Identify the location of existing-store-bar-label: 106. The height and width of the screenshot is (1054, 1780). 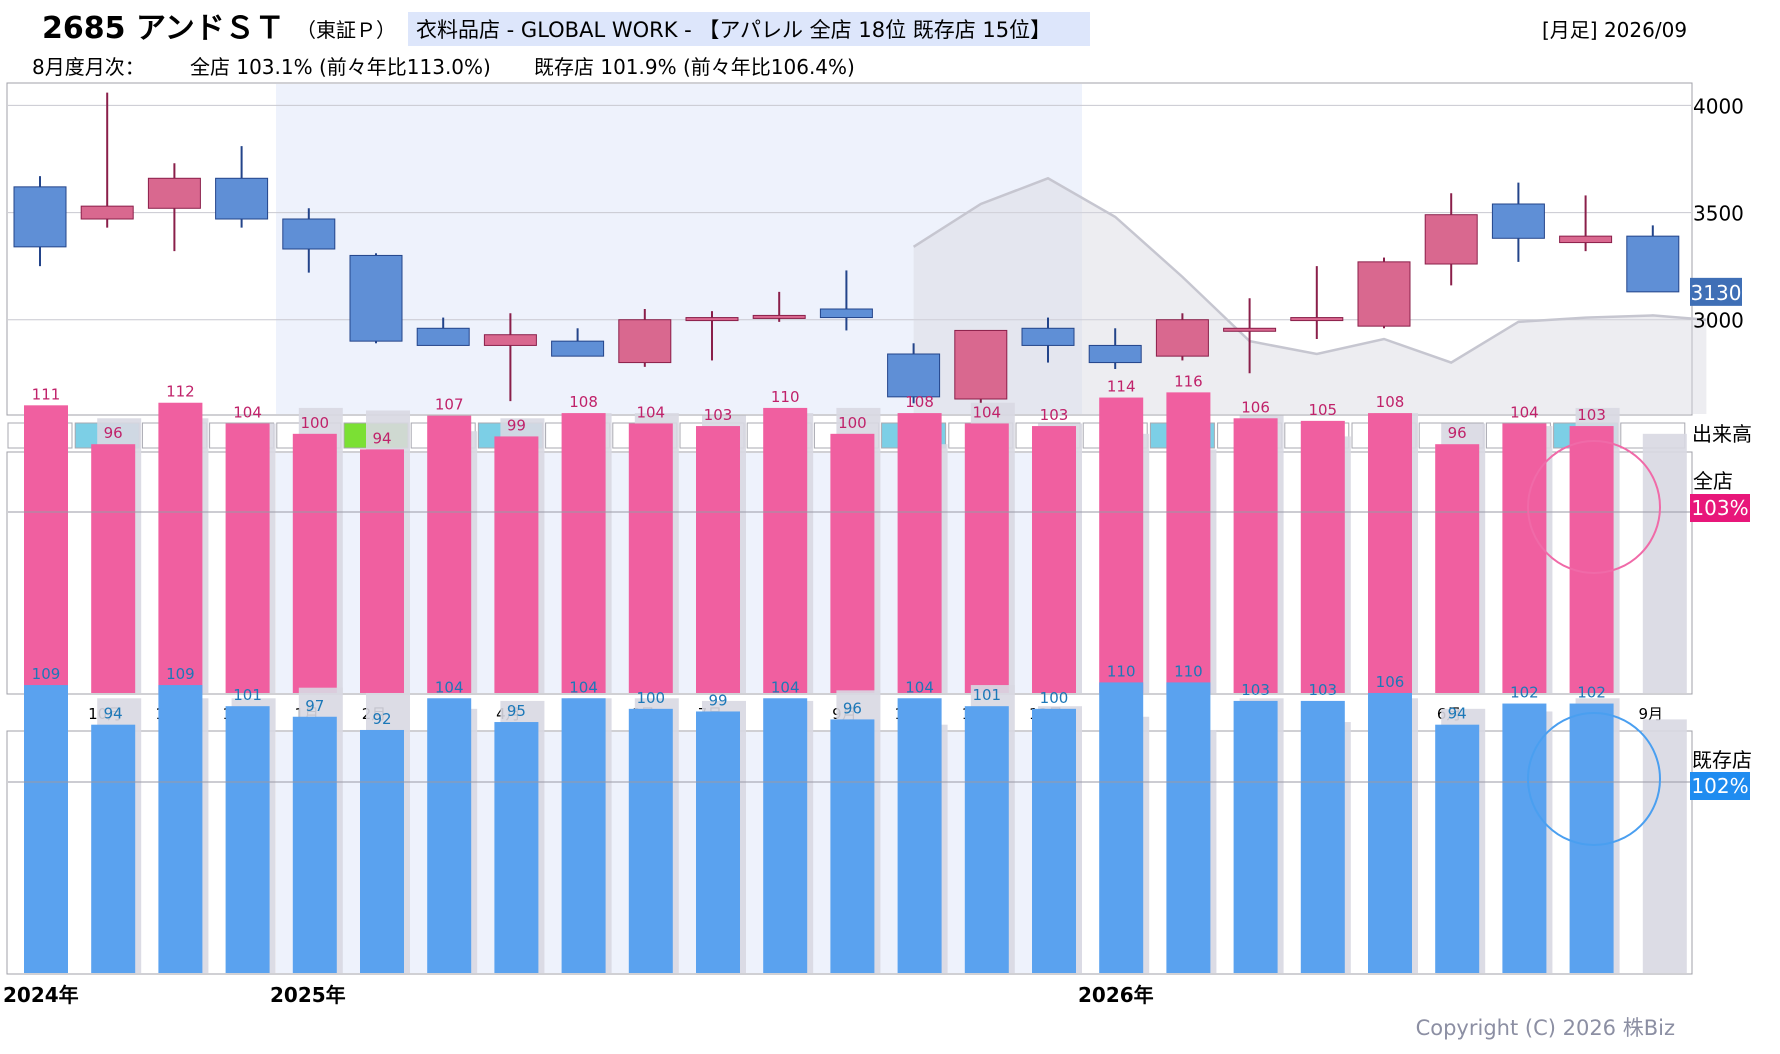
(1390, 682).